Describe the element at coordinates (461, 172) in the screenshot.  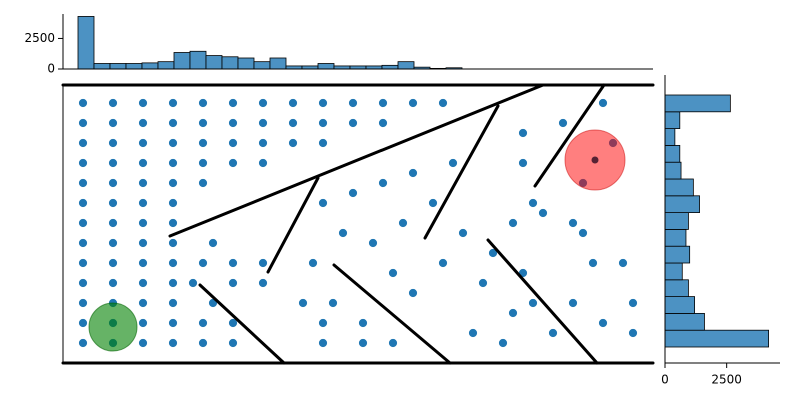
I see `wall` at that location.